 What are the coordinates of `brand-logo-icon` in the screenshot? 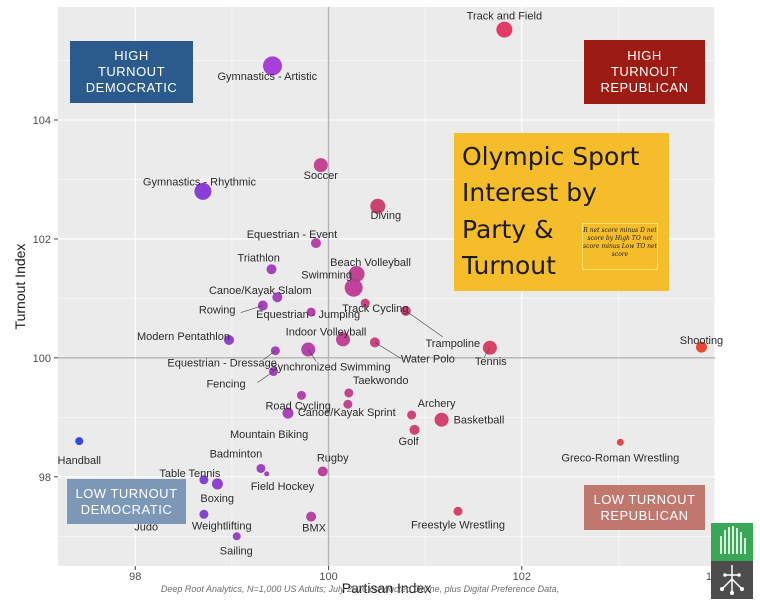 It's located at (732, 561).